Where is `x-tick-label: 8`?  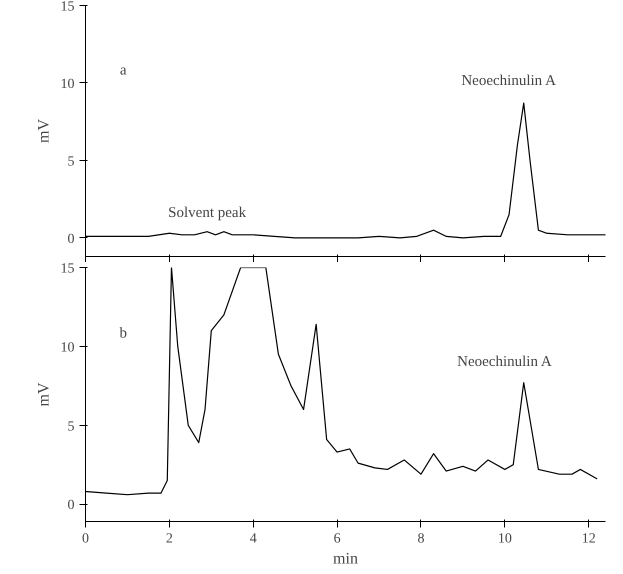
x-tick-label: 8 is located at coordinates (420, 539).